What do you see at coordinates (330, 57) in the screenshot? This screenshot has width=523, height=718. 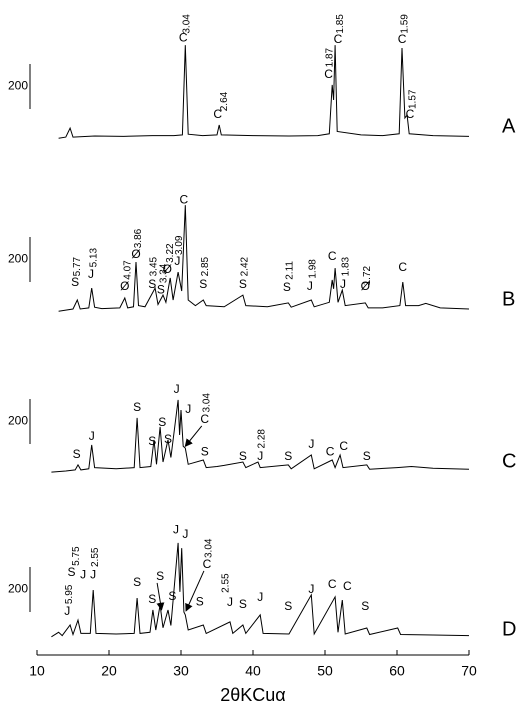 I see `d-spacing-label: 1.87` at bounding box center [330, 57].